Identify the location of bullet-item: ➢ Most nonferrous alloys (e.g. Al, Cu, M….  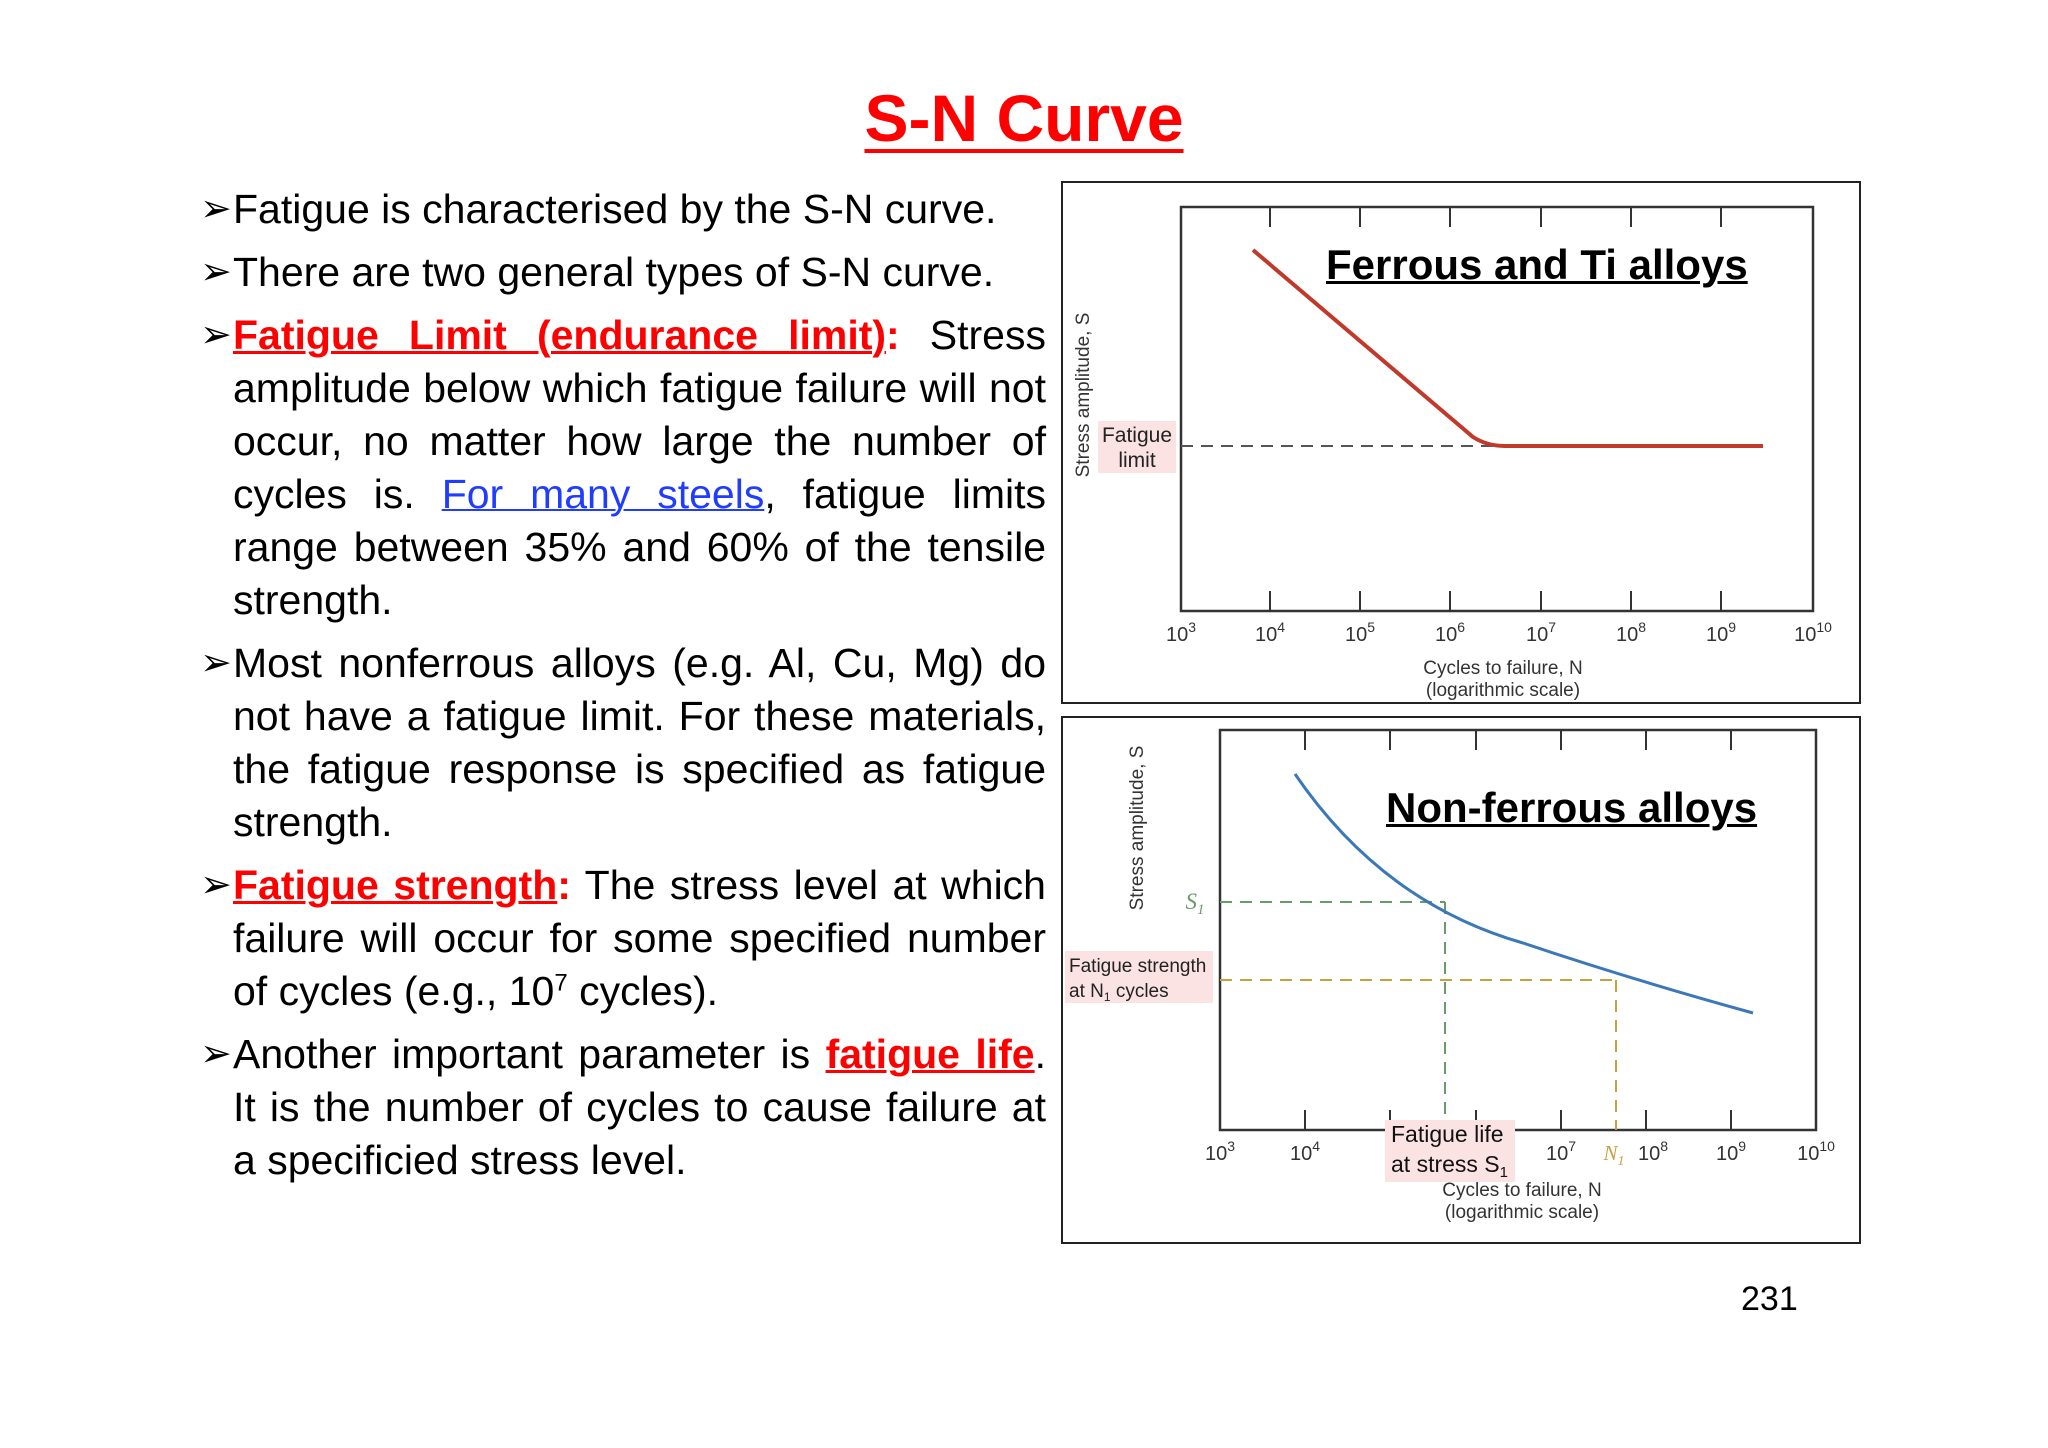
(621, 743).